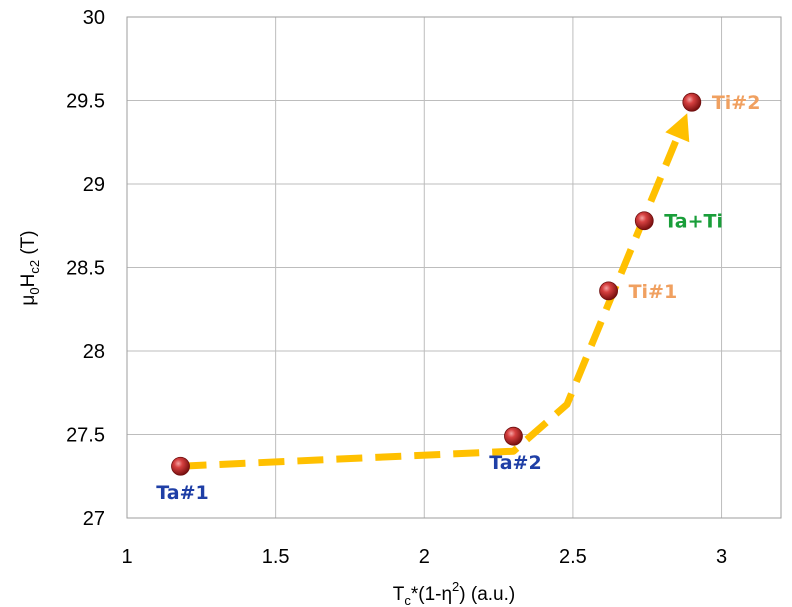 This screenshot has height=607, width=792. I want to click on trend-arrowhead, so click(677, 128).